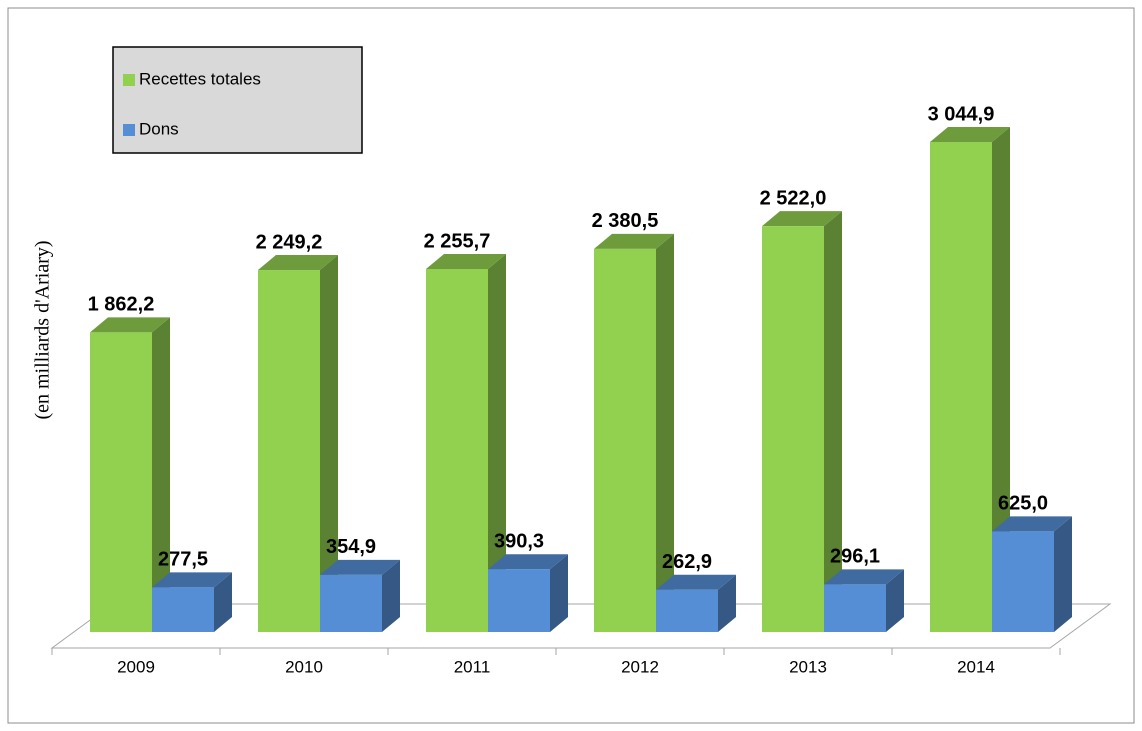  Describe the element at coordinates (640, 666) in the screenshot. I see `x-tick-label: 2012` at that location.